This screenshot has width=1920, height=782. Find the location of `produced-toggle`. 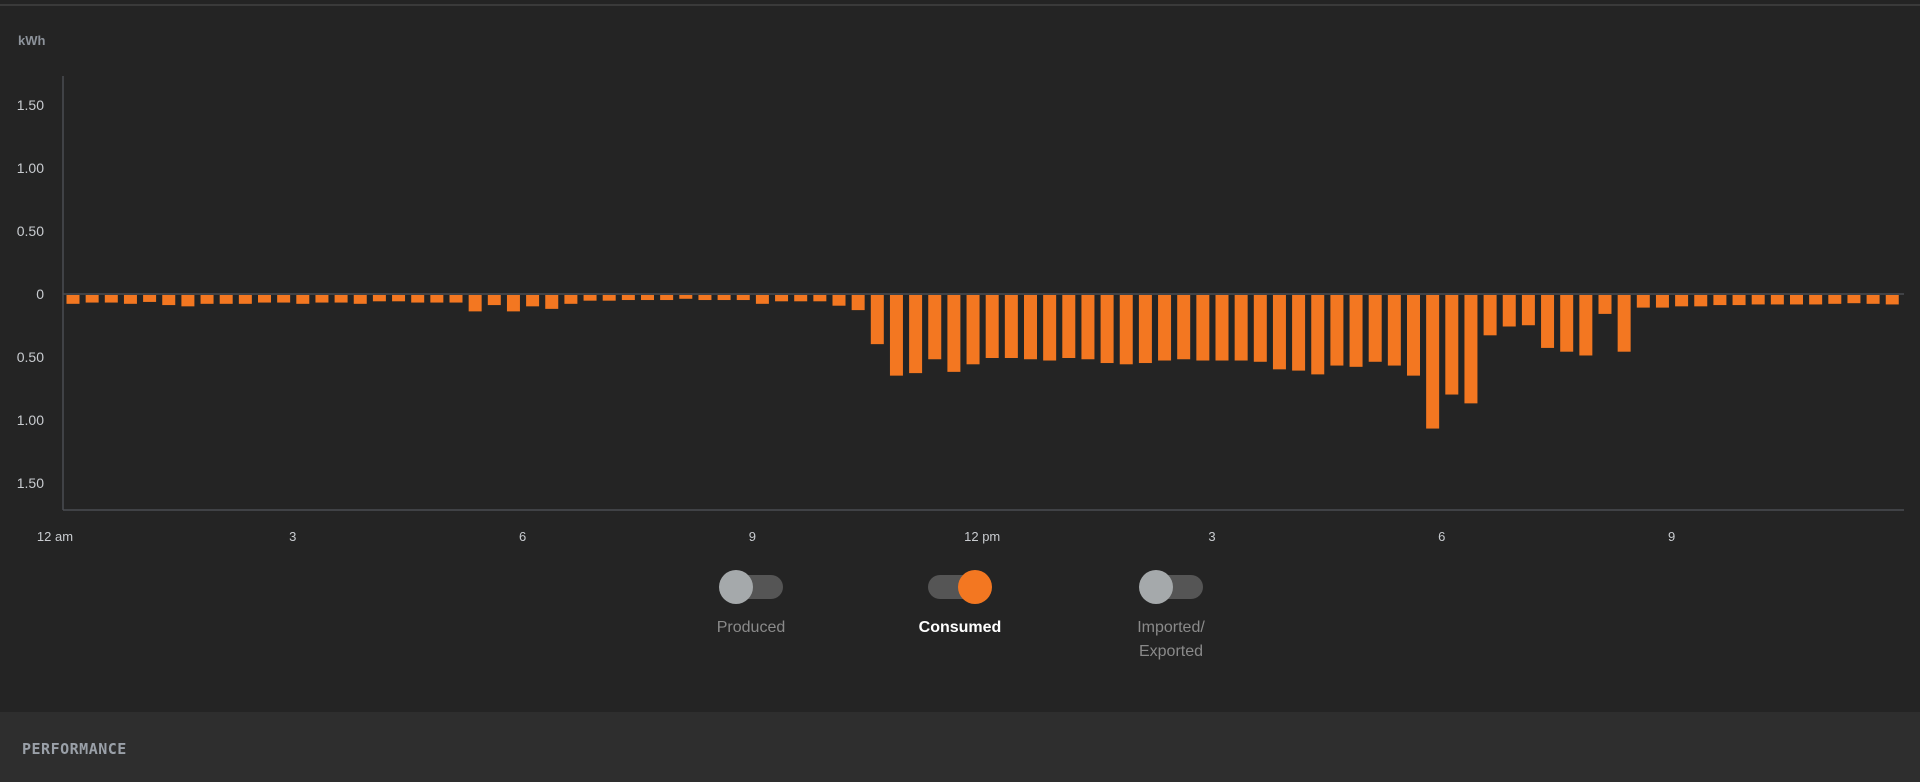

produced-toggle is located at coordinates (751, 587).